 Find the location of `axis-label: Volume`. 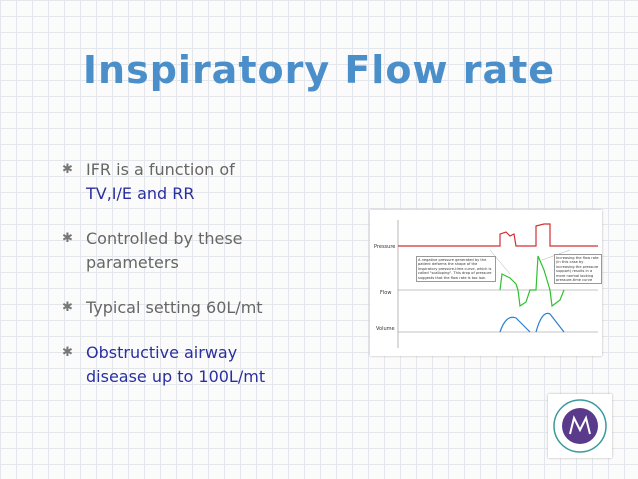

axis-label: Volume is located at coordinates (385, 329).